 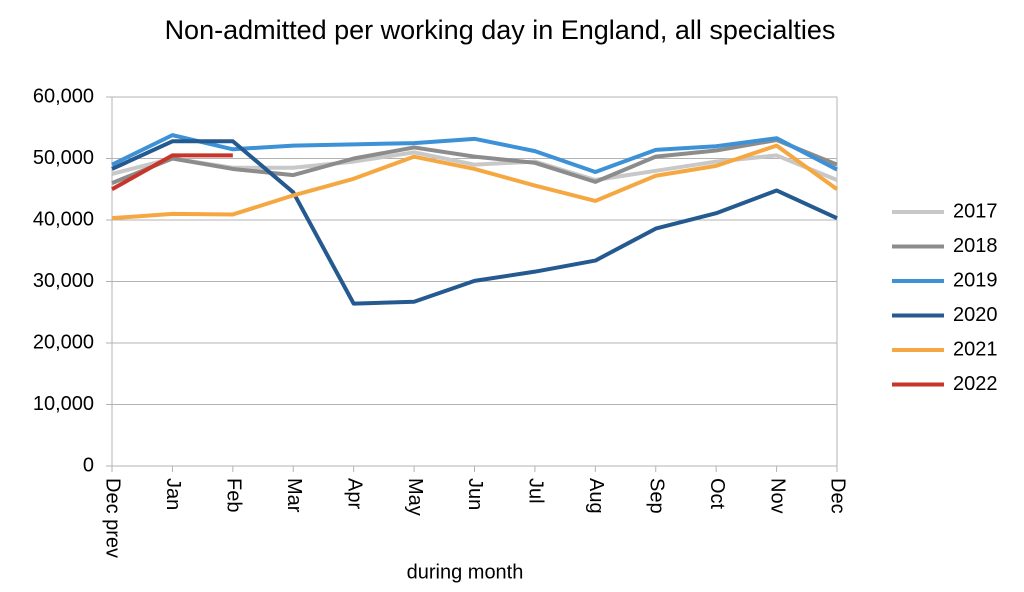 I want to click on y-tick-label: 10,000, so click(x=63, y=404).